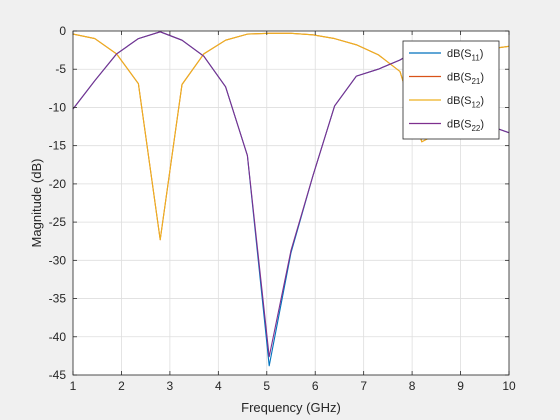  What do you see at coordinates (218, 386) in the screenshot?
I see `x-tick-label: 4` at bounding box center [218, 386].